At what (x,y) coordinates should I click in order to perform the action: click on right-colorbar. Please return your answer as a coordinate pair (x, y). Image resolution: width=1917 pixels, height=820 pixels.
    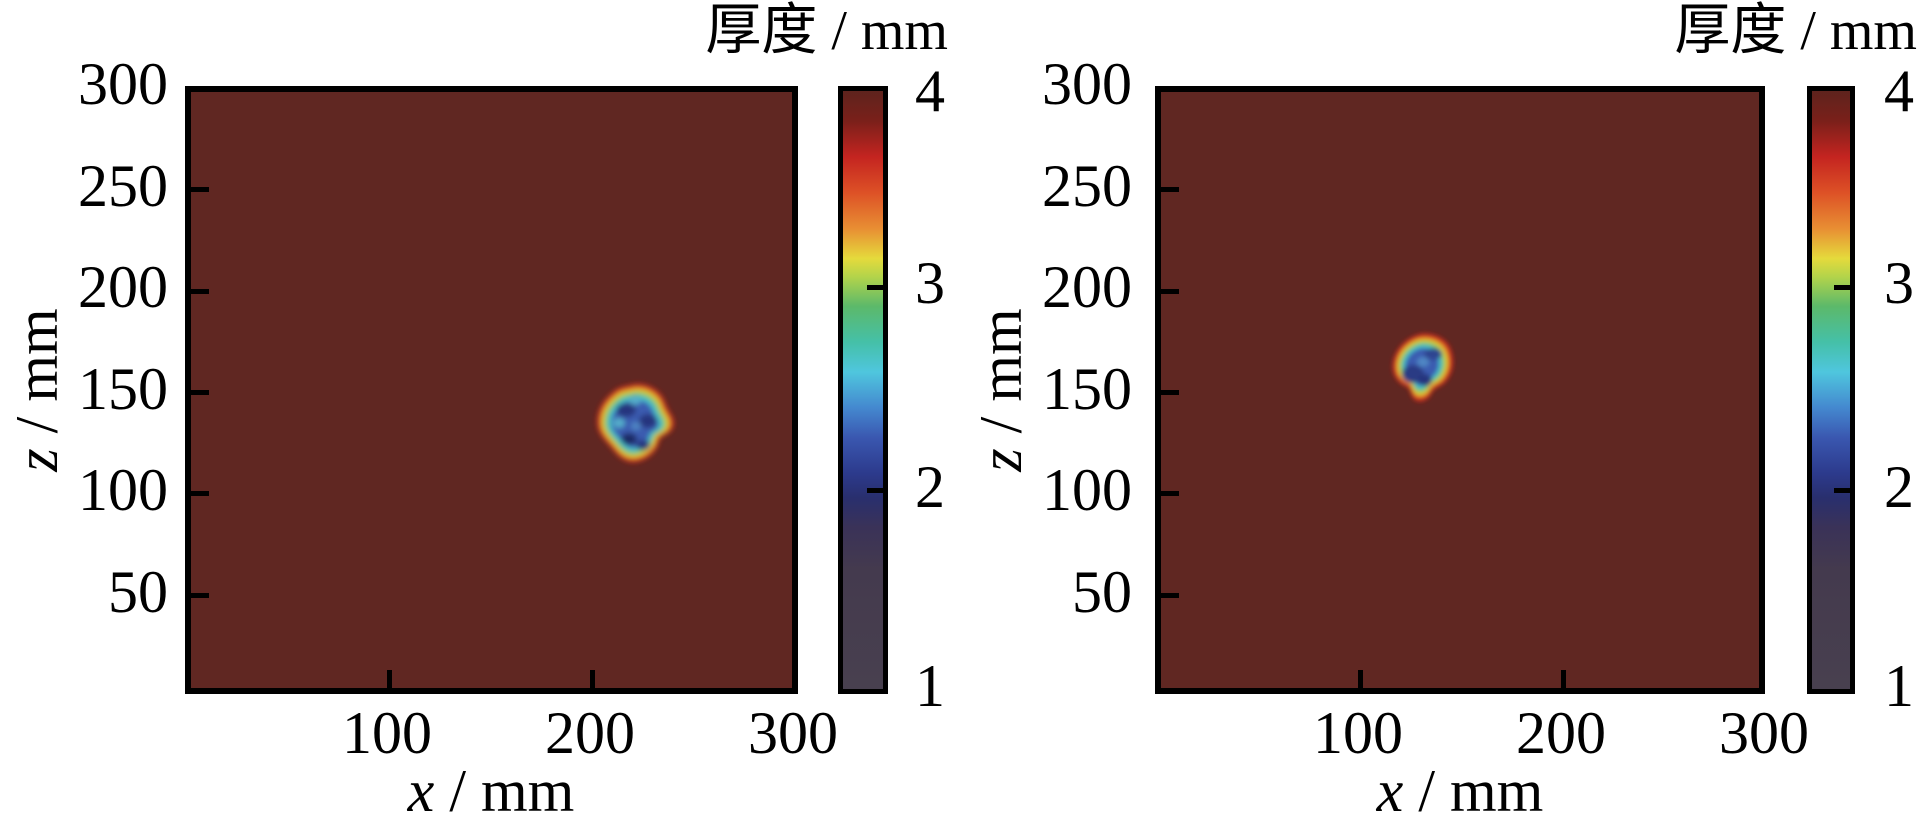
    Looking at the image, I should click on (1831, 390).